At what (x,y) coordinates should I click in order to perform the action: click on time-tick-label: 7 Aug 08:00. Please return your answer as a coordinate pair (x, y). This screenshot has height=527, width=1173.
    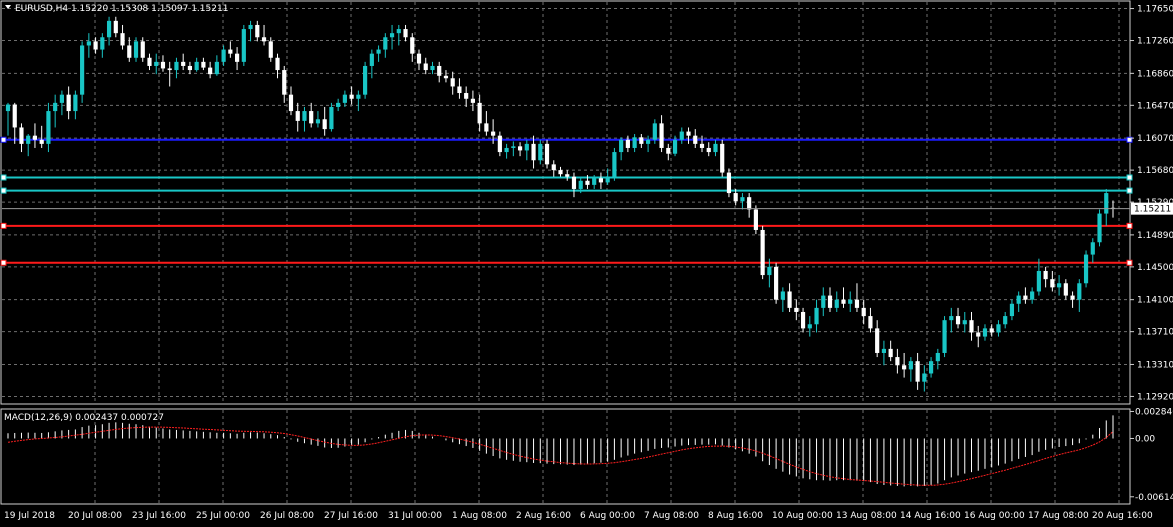
    Looking at the image, I should click on (671, 516).